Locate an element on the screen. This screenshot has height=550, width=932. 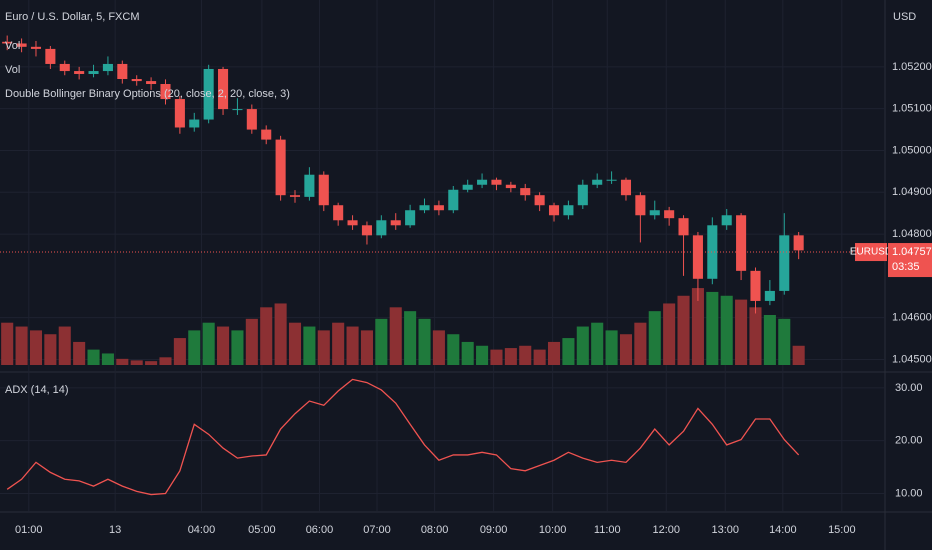
x-tick-label: 13 is located at coordinates (115, 530).